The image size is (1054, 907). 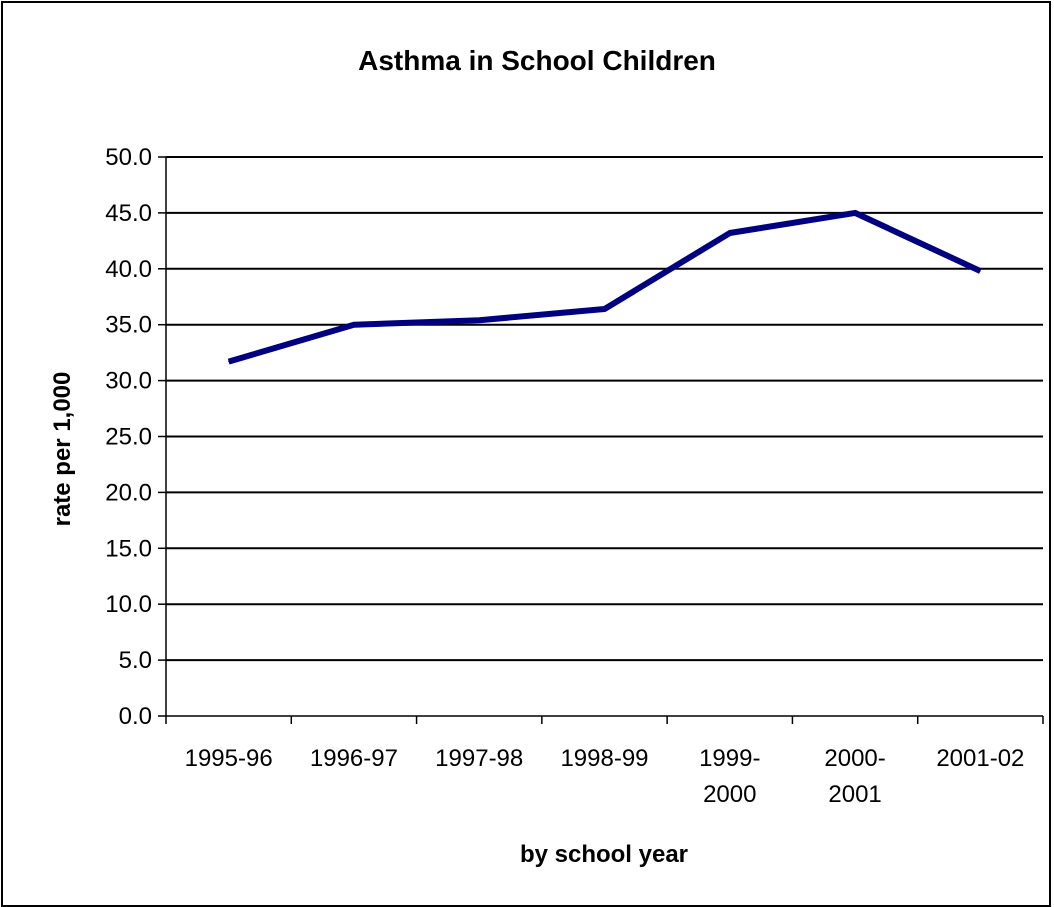 I want to click on x-tick-label: 1999-2000, so click(x=729, y=776).